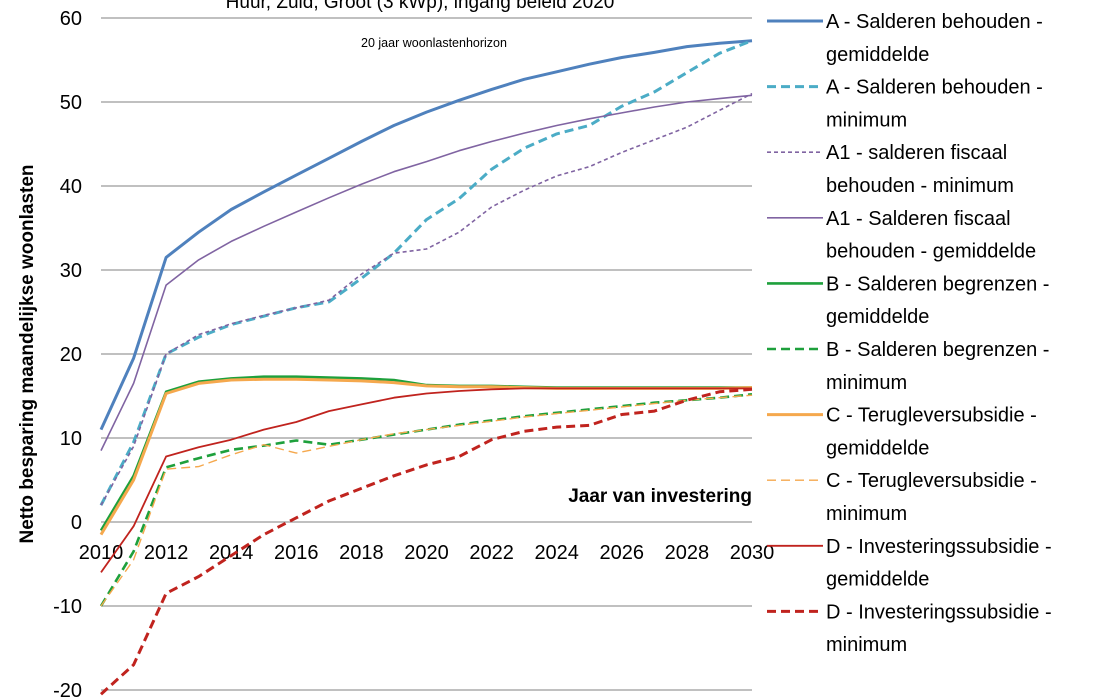 The width and height of the screenshot is (1104, 700). What do you see at coordinates (660, 496) in the screenshot?
I see `x-axis-label: Jaar van investering` at bounding box center [660, 496].